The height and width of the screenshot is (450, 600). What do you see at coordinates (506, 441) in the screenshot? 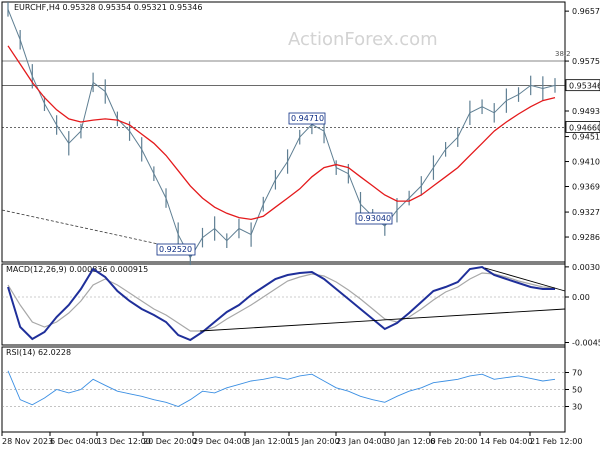
I see `x-tick-label: 14 Feb 04:00` at bounding box center [506, 441].